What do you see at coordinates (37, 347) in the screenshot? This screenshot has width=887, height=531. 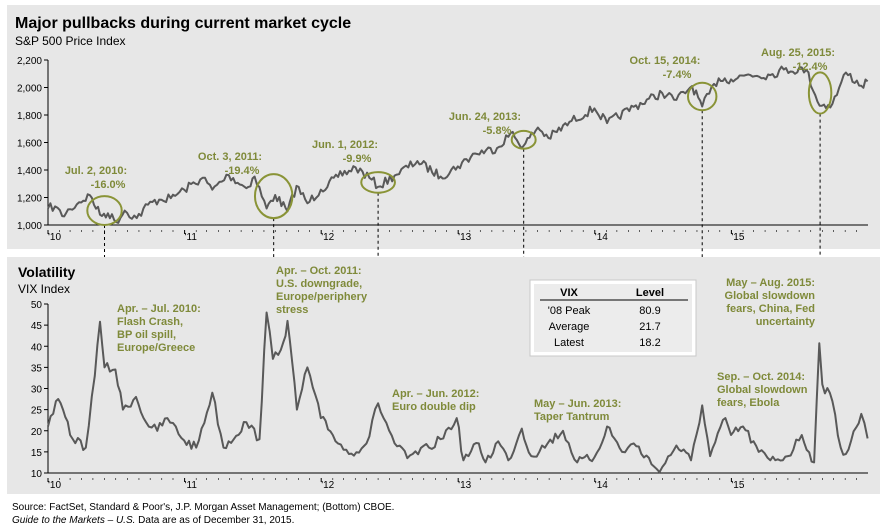 I see `y-tick-label: 40` at bounding box center [37, 347].